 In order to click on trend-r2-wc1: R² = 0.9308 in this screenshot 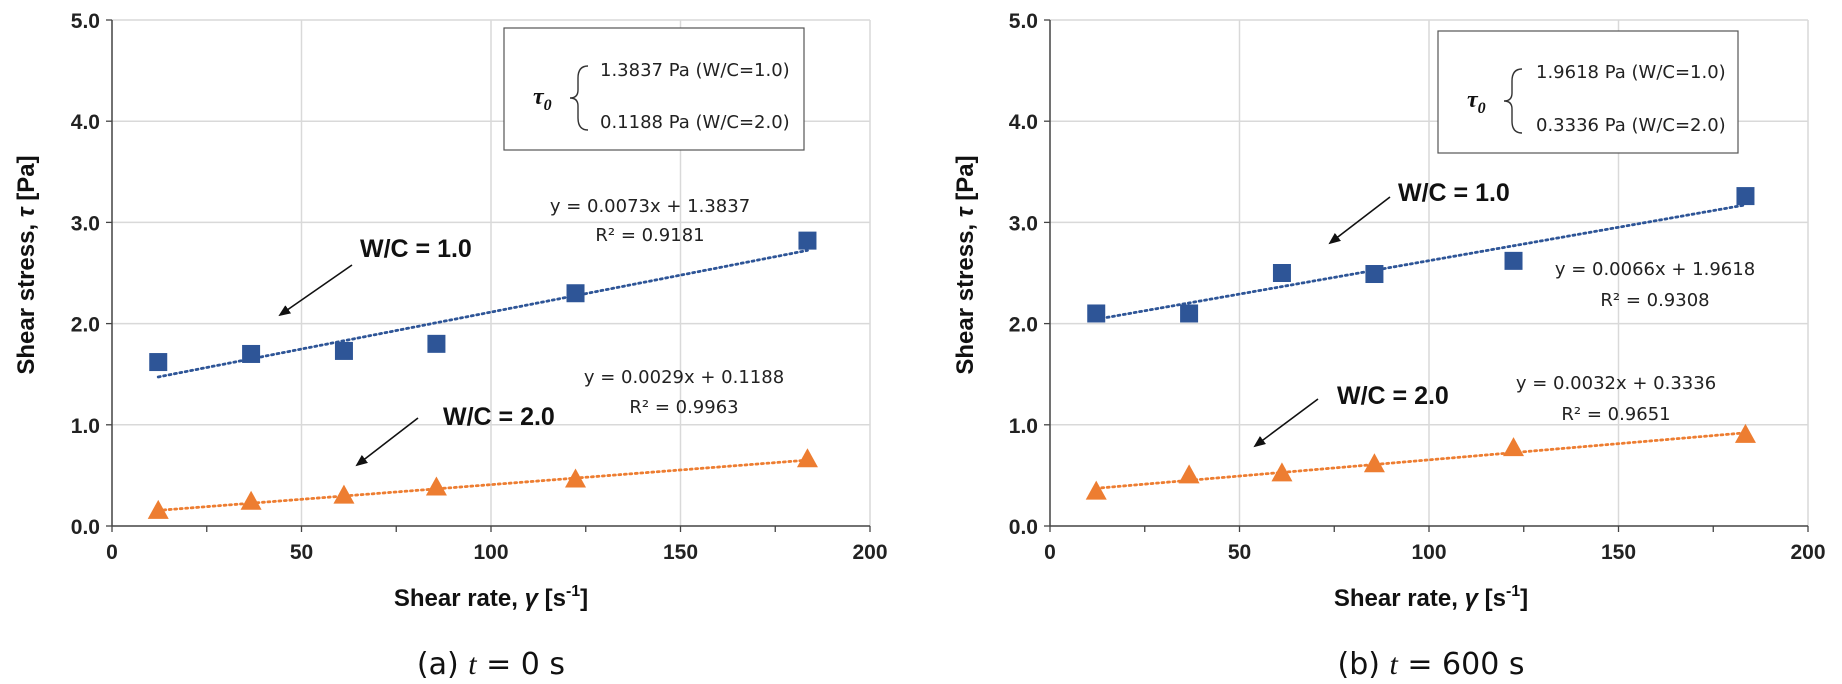, I will do `click(1654, 300)`.